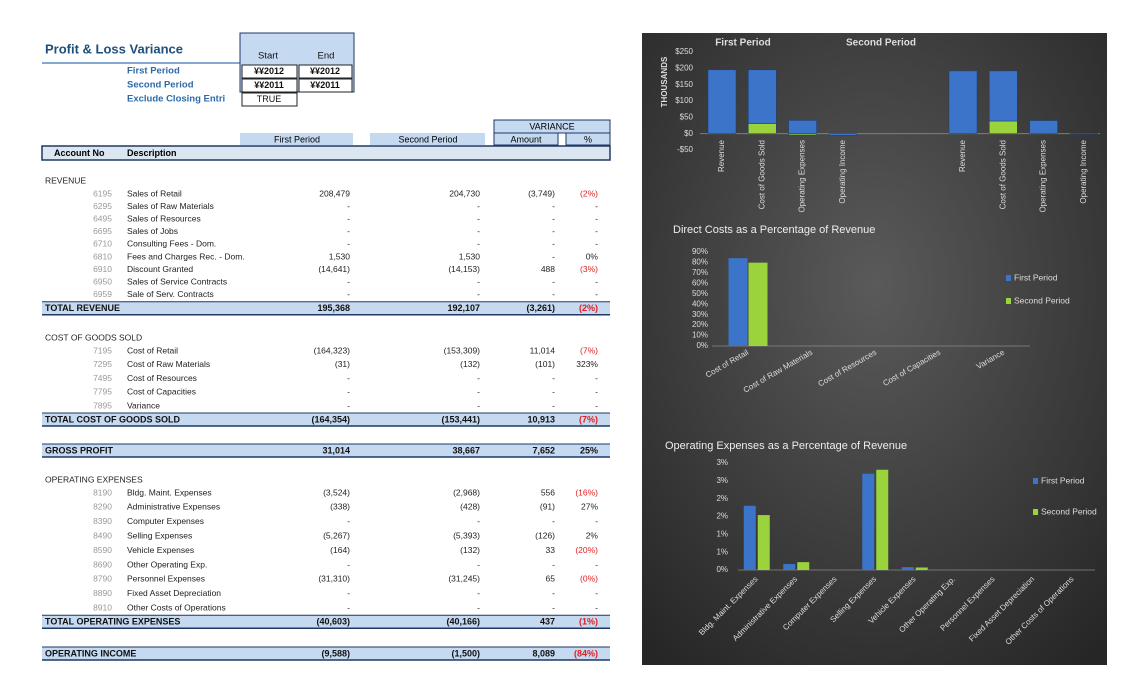 The image size is (1140, 692). Describe the element at coordinates (463, 622) in the screenshot. I see `total-value: (40,166)` at that location.